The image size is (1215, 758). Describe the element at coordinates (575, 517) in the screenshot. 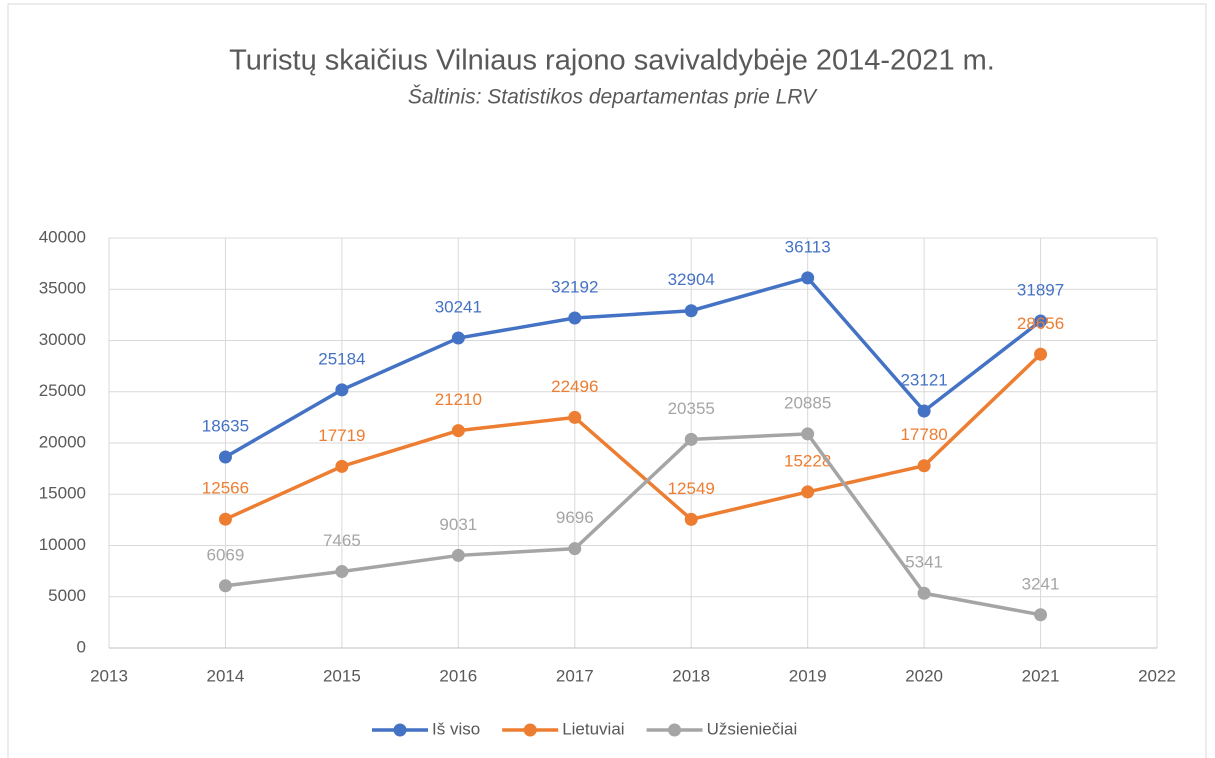

I see `data-label: 9696` at that location.